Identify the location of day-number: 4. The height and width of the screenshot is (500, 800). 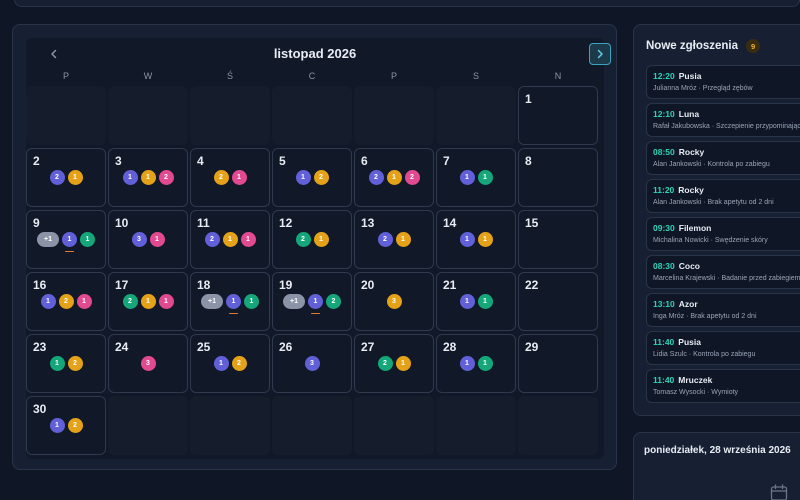
(200, 161).